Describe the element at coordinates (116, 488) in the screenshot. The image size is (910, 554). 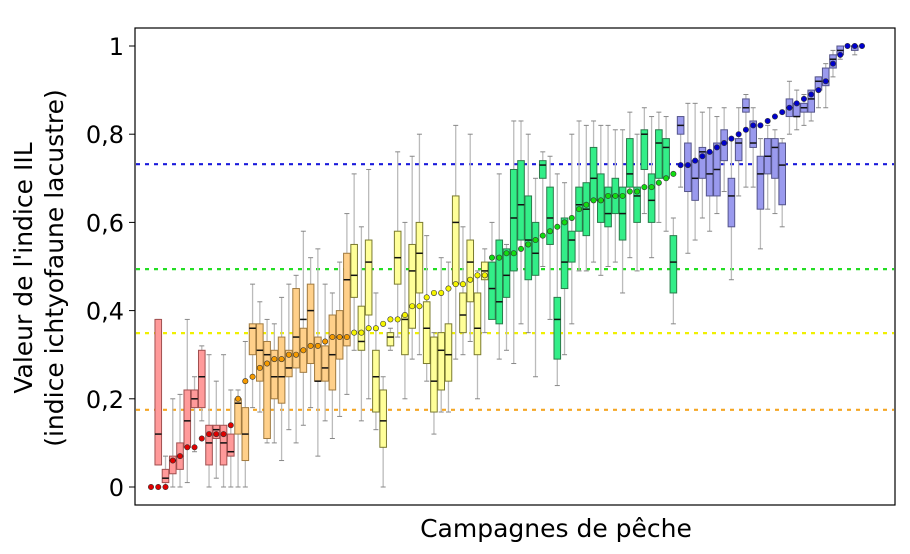
I see `y-tick-label: 0` at that location.